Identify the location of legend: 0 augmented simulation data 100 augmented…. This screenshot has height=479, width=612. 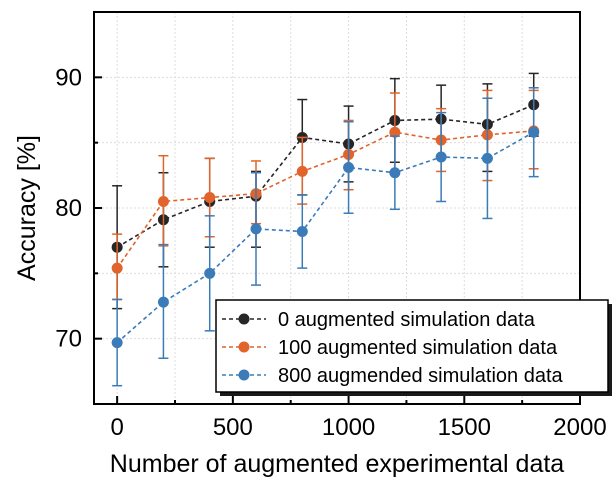
(413, 347).